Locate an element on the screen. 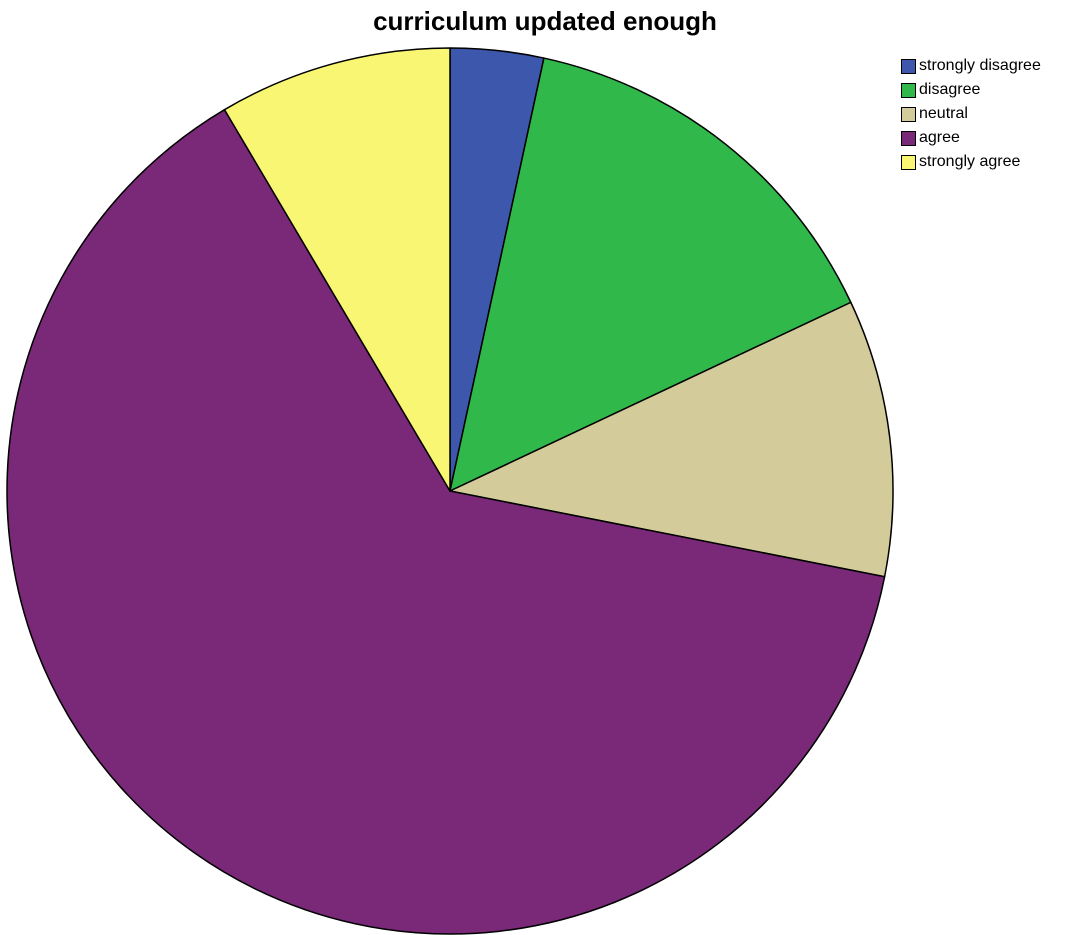  legend-item-strongly-agree: strongly agree is located at coordinates (971, 162).